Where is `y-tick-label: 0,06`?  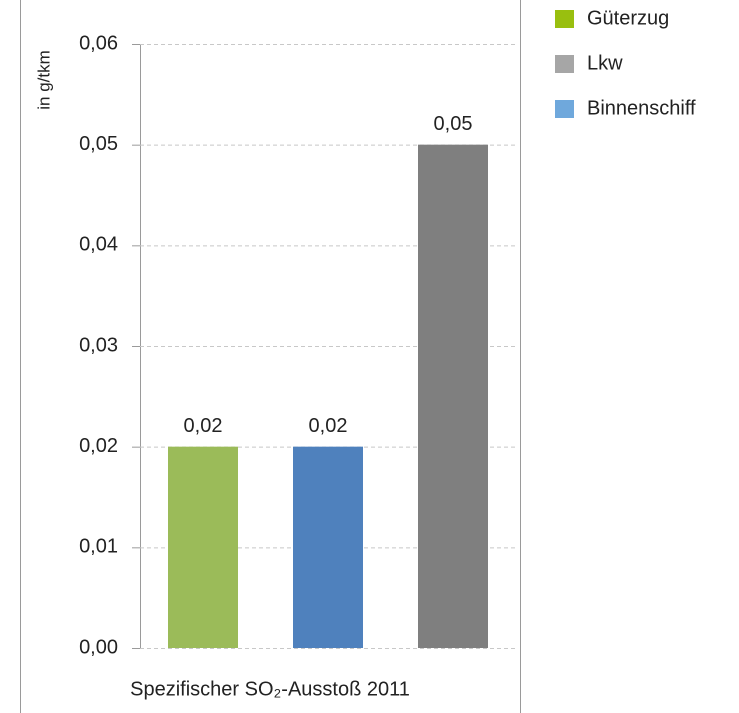
y-tick-label: 0,06 is located at coordinates (98, 43).